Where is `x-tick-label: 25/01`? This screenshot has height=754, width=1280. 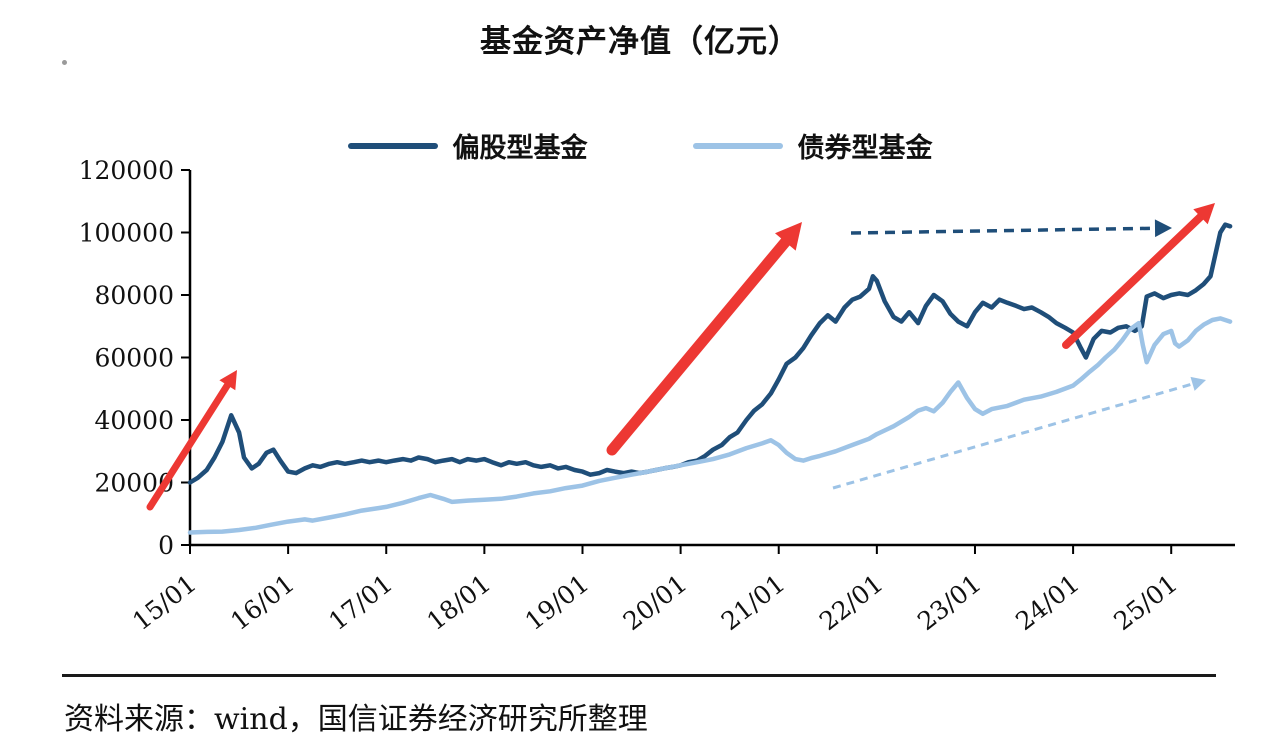 x-tick-label: 25/01 is located at coordinates (1145, 602).